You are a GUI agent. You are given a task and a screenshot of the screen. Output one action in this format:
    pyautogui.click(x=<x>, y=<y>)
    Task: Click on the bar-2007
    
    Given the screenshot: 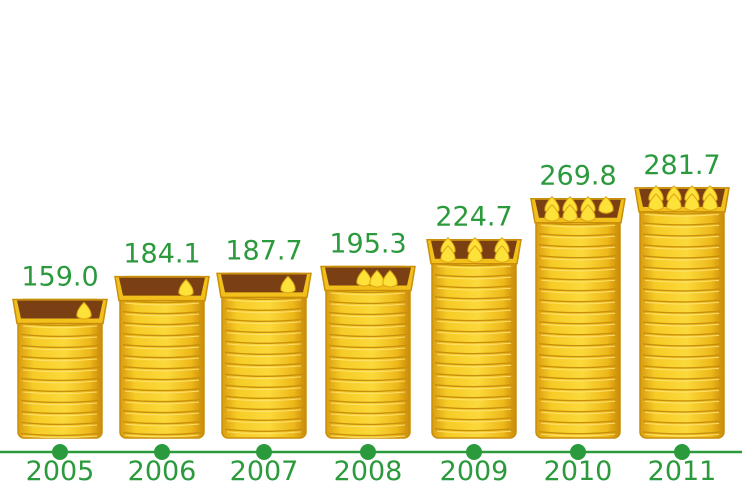 What is the action you would take?
    pyautogui.click(x=264, y=355)
    